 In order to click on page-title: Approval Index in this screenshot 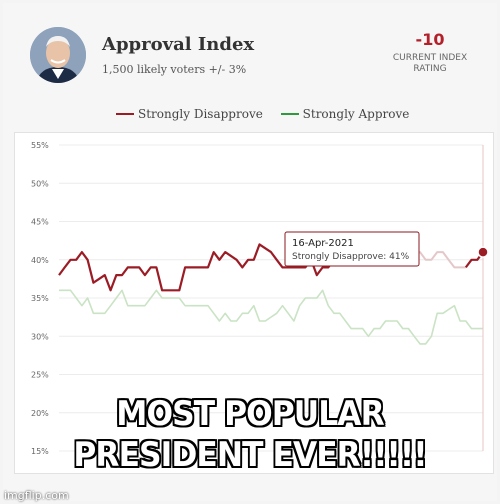, I will do `click(178, 44)`.